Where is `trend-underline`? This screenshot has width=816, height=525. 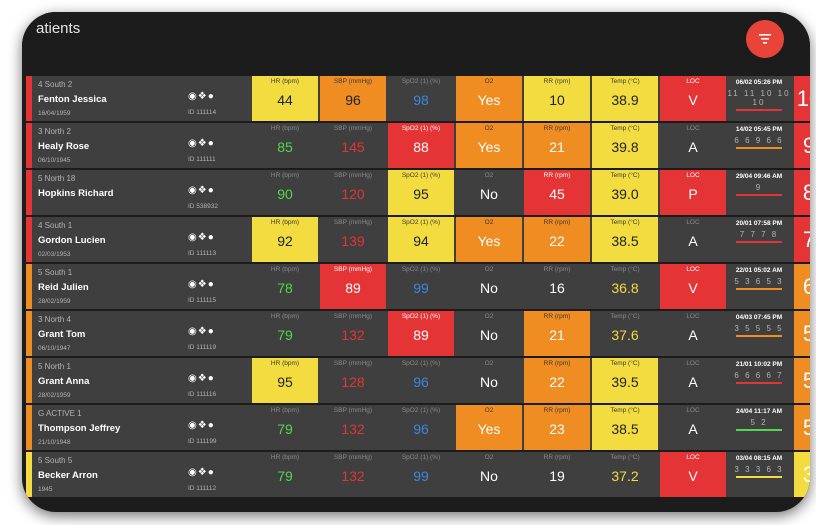 trend-underline is located at coordinates (759, 148).